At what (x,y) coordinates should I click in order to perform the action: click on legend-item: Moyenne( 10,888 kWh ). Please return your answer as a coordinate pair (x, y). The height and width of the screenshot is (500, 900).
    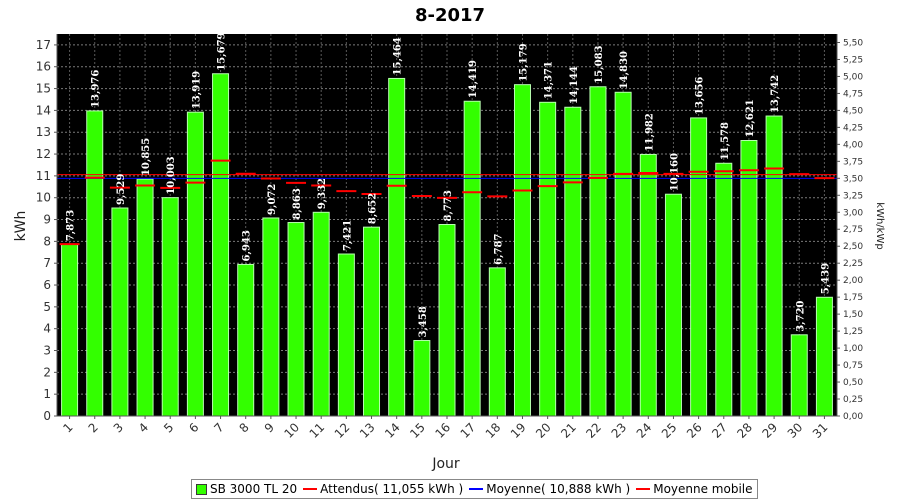
    Looking at the image, I should click on (549, 489).